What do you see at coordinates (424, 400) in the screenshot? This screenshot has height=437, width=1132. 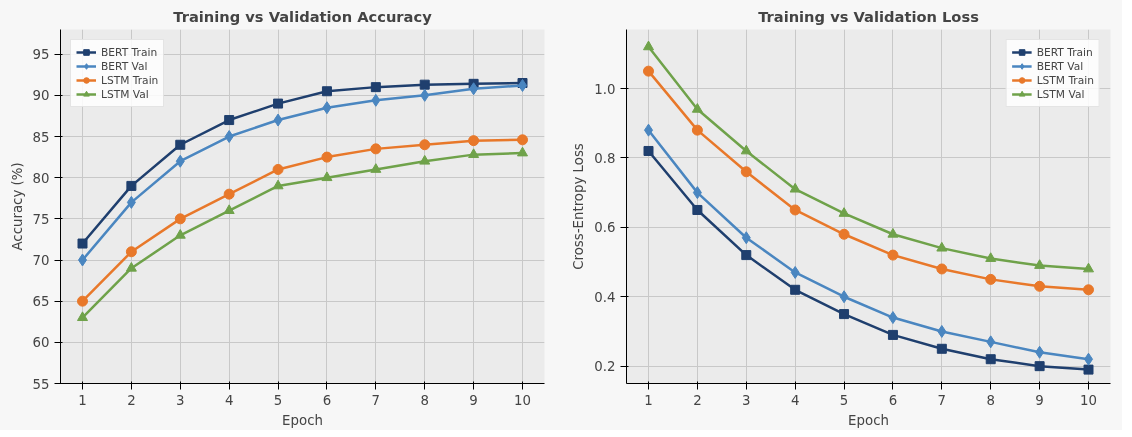 I see `x-tick-label: 8` at bounding box center [424, 400].